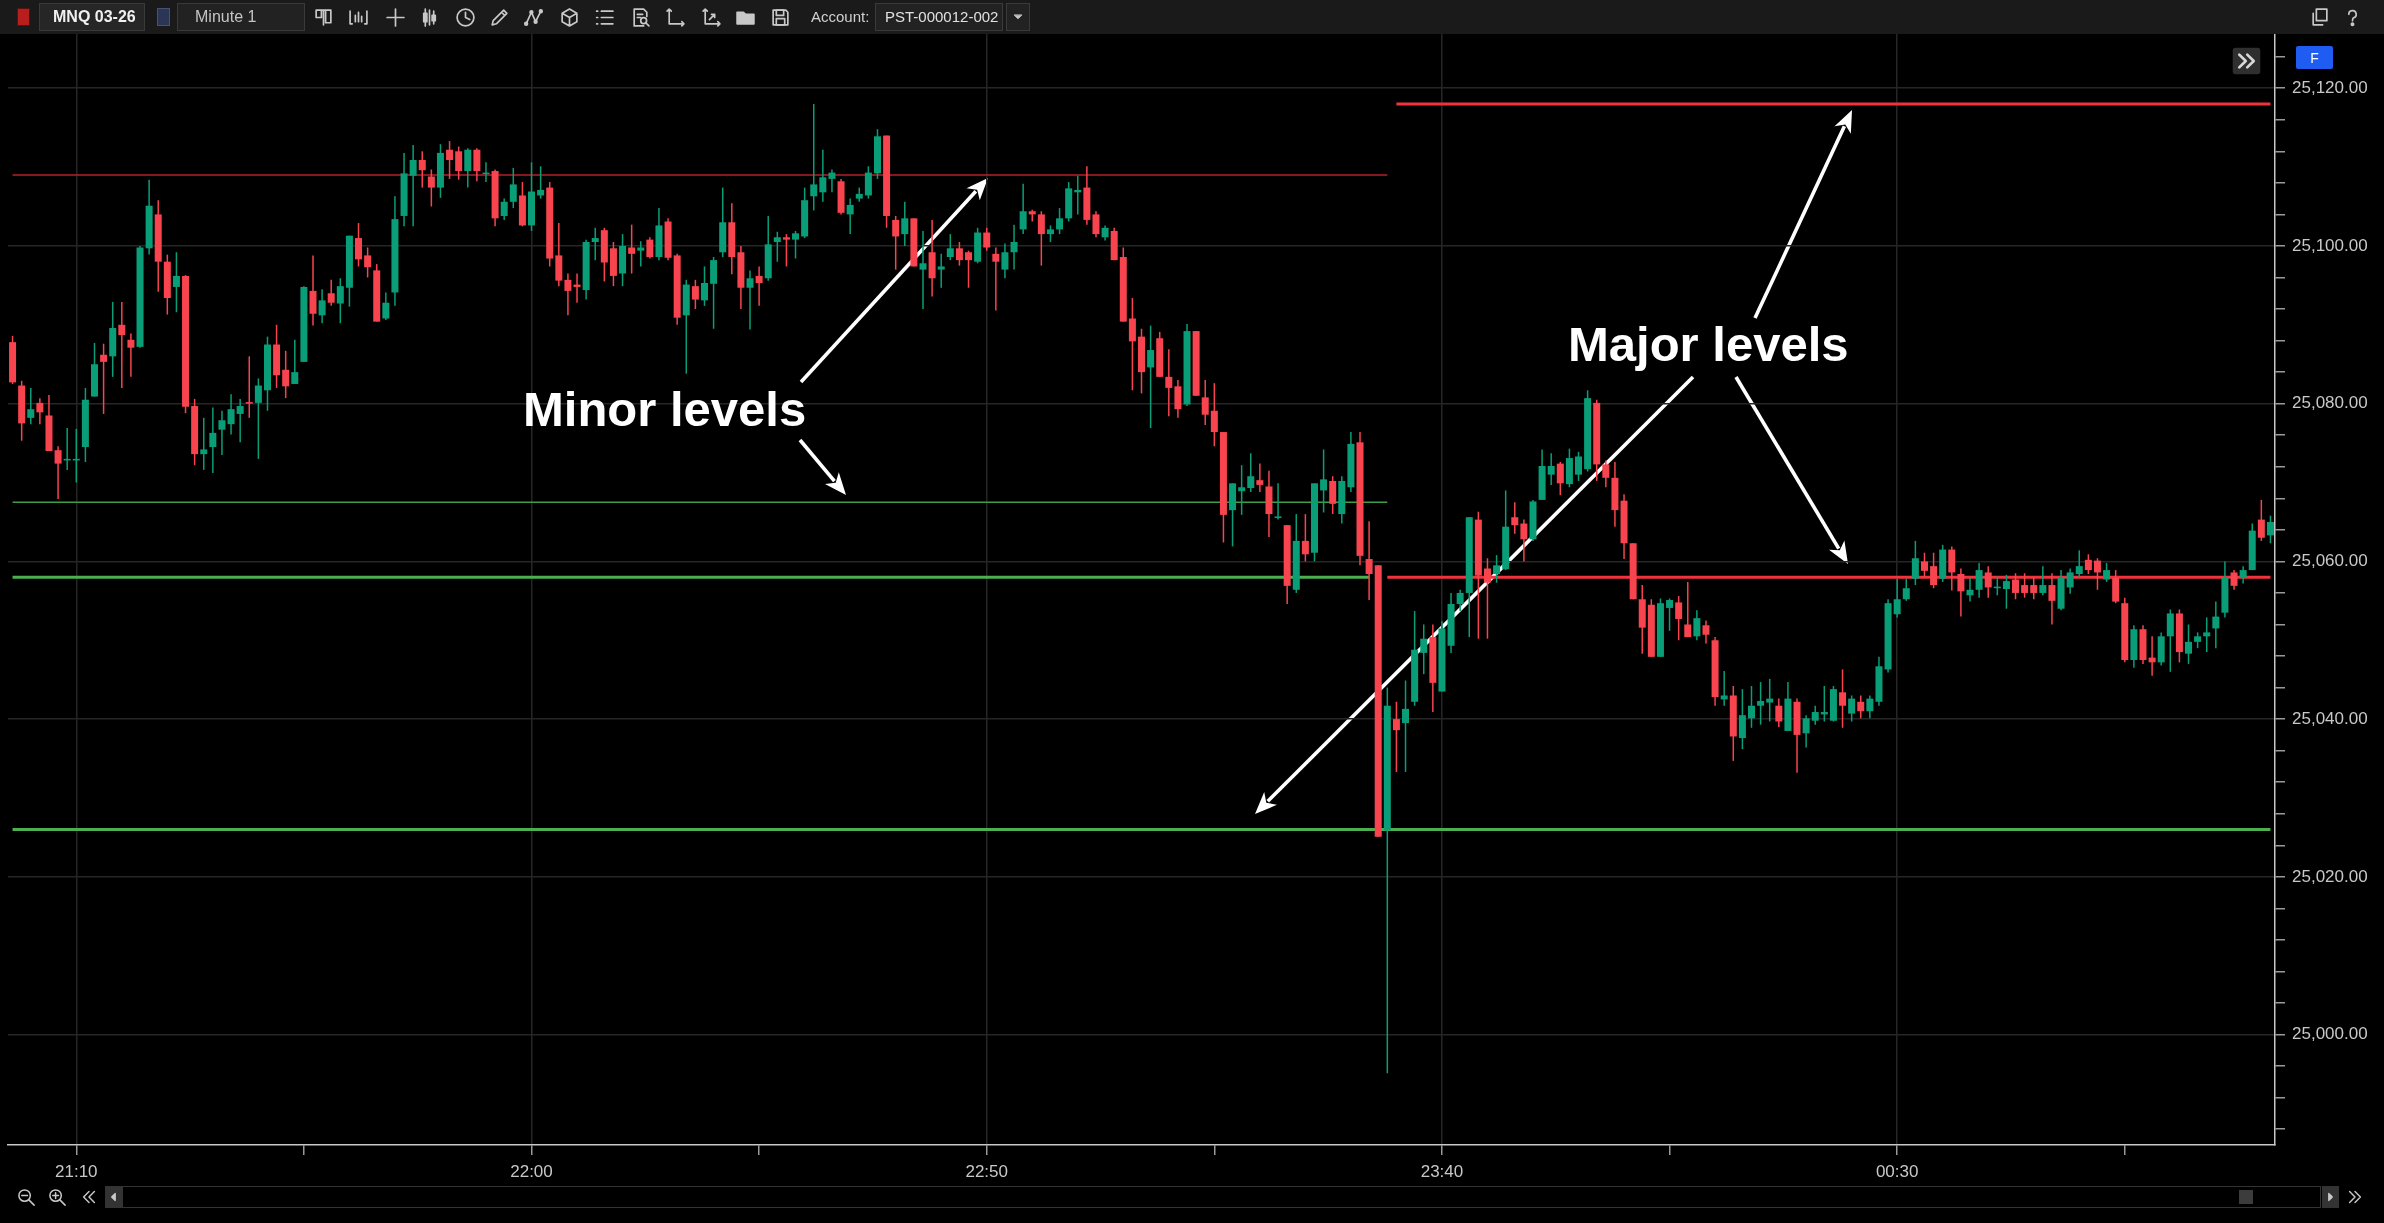  Describe the element at coordinates (2330, 87) in the screenshot. I see `y-tick-label: 25,120.00` at that location.